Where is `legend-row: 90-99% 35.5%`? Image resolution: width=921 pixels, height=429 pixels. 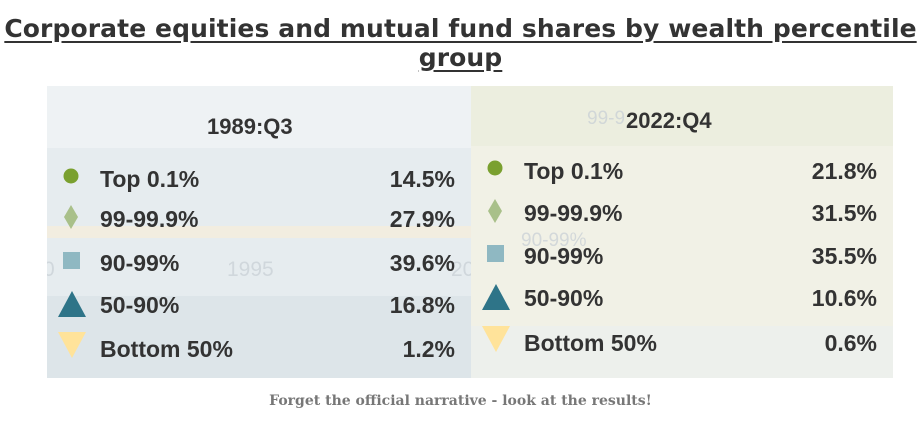 legend-row: 90-99% 35.5% is located at coordinates (682, 258).